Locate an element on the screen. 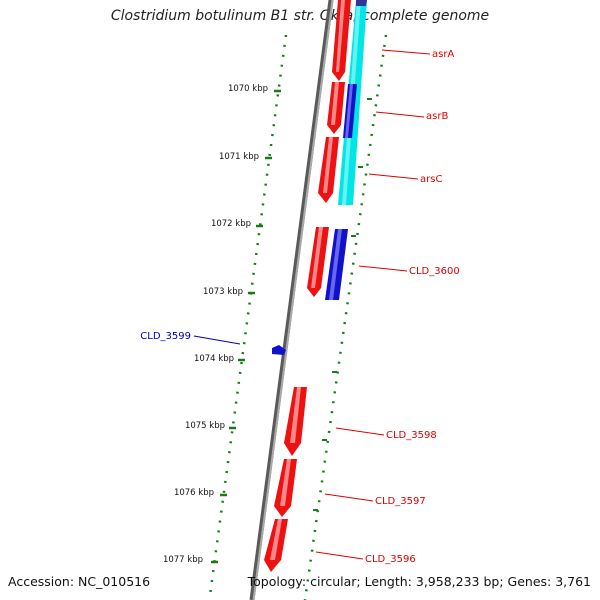 Image resolution: width=600 pixels, height=600 pixels. tick-label-1075: 1075 kbp is located at coordinates (205, 426).